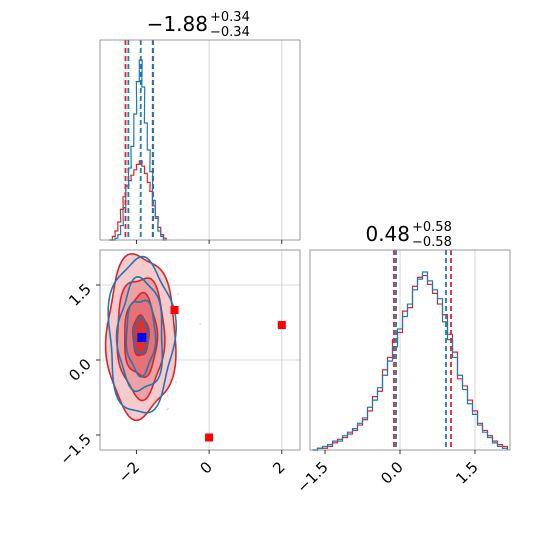  What do you see at coordinates (312, 477) in the screenshot?
I see `param2-hist-xtick-label: −1.5` at bounding box center [312, 477].